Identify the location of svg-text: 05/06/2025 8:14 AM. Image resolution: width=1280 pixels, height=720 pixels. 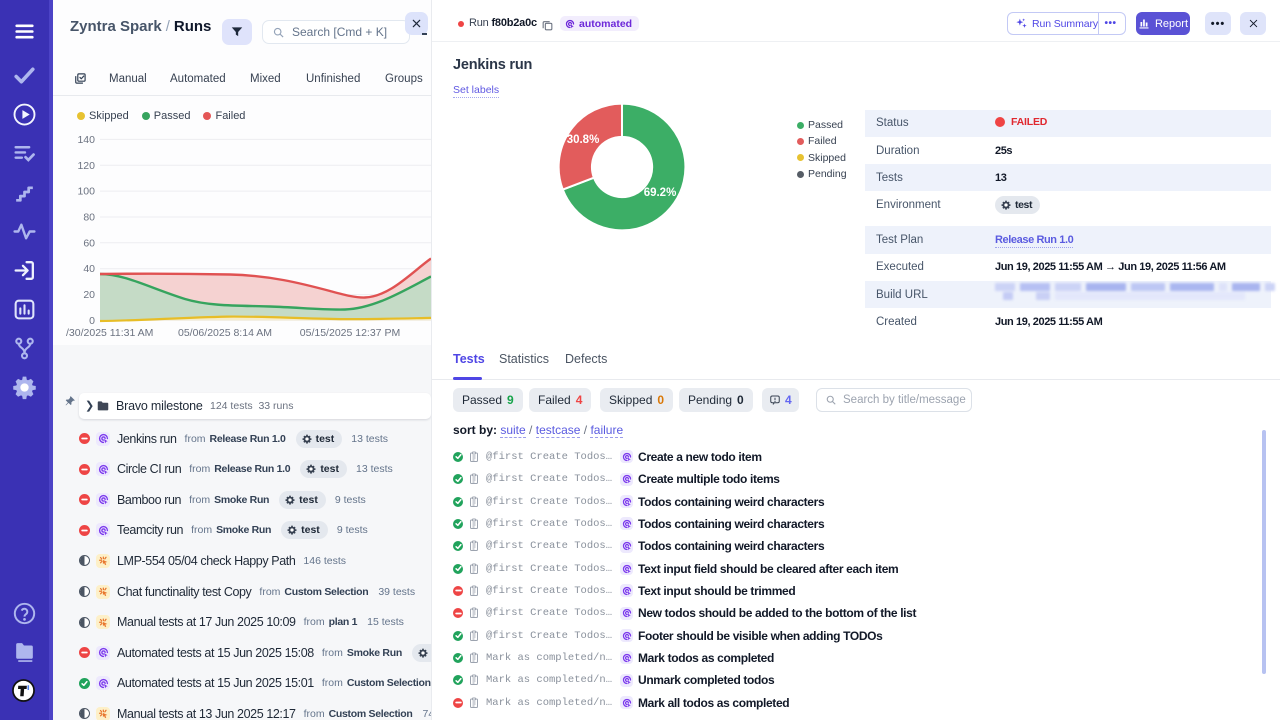
(225, 333).